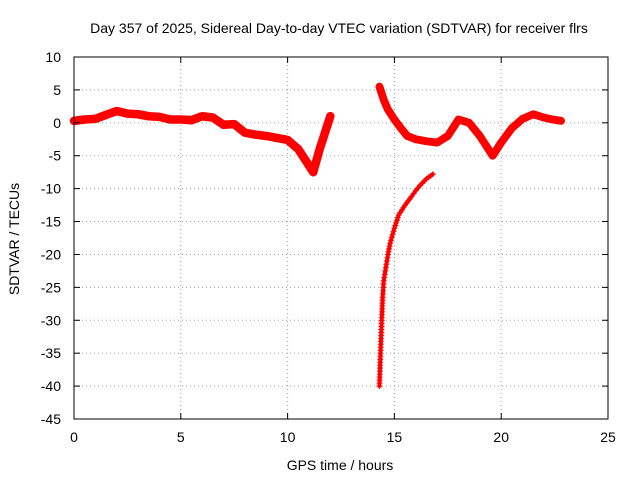 Image resolution: width=640 pixels, height=480 pixels. Describe the element at coordinates (14, 239) in the screenshot. I see `y-axis-title: SDTVAR / TECUs` at that location.